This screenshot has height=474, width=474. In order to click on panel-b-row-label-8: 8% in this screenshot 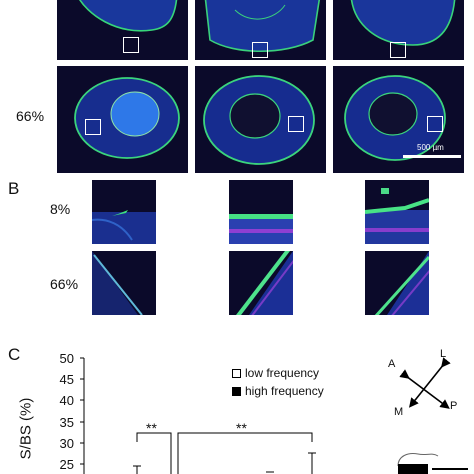, I will do `click(60, 209)`.